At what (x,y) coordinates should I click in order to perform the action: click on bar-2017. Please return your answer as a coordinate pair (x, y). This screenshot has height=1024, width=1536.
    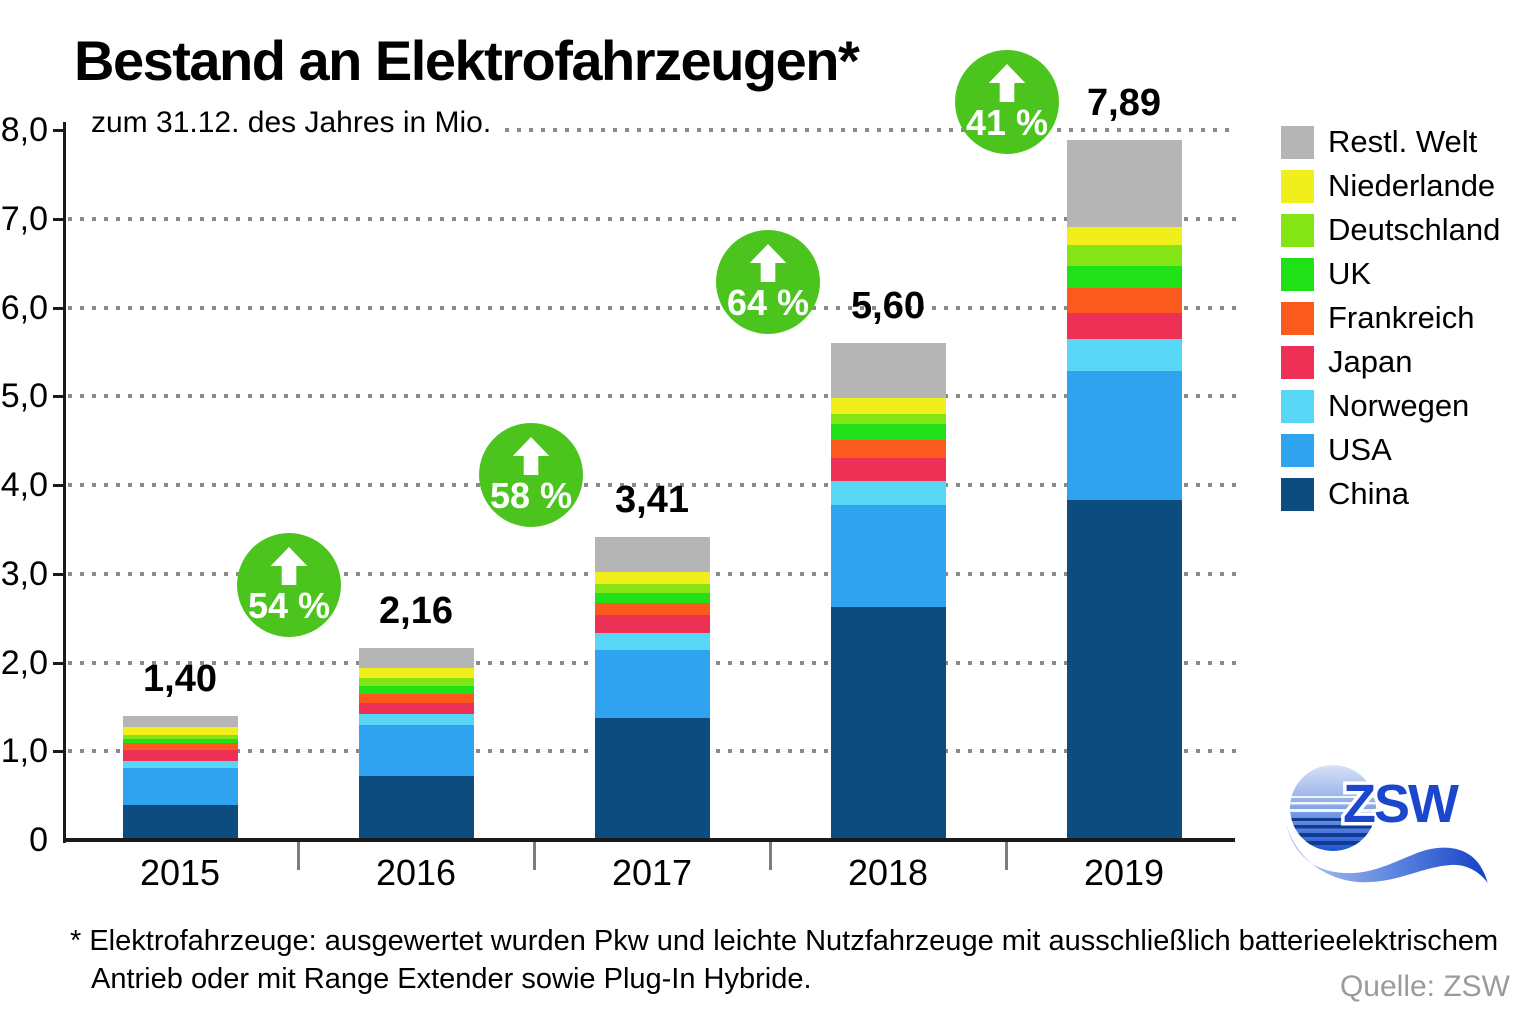
    Looking at the image, I should click on (652, 688).